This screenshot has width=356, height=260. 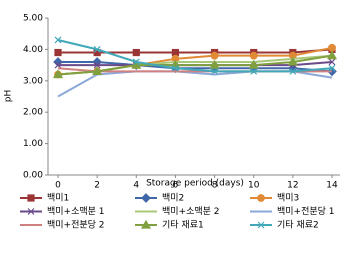 What do you see at coordinates (58, 186) in the screenshot?
I see `x-tick-label: 0` at bounding box center [58, 186].